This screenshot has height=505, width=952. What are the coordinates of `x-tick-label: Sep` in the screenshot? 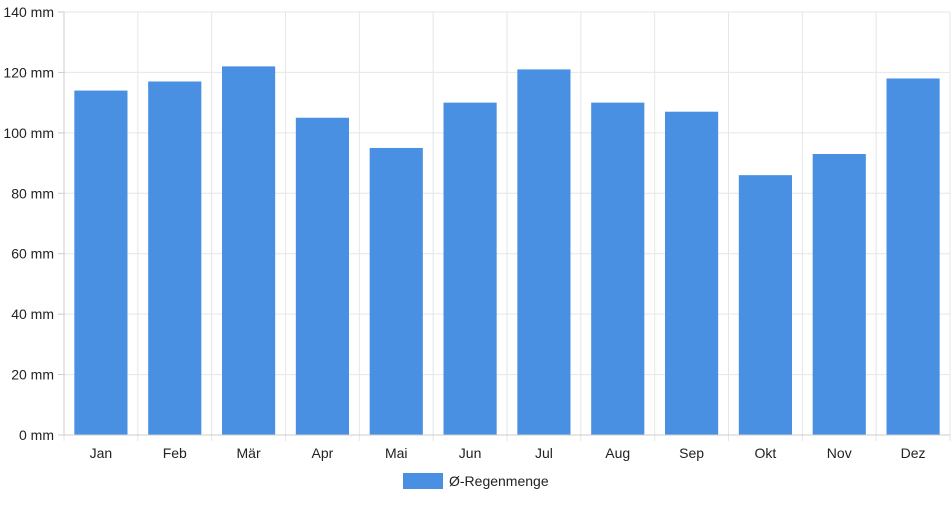 It's located at (691, 453).